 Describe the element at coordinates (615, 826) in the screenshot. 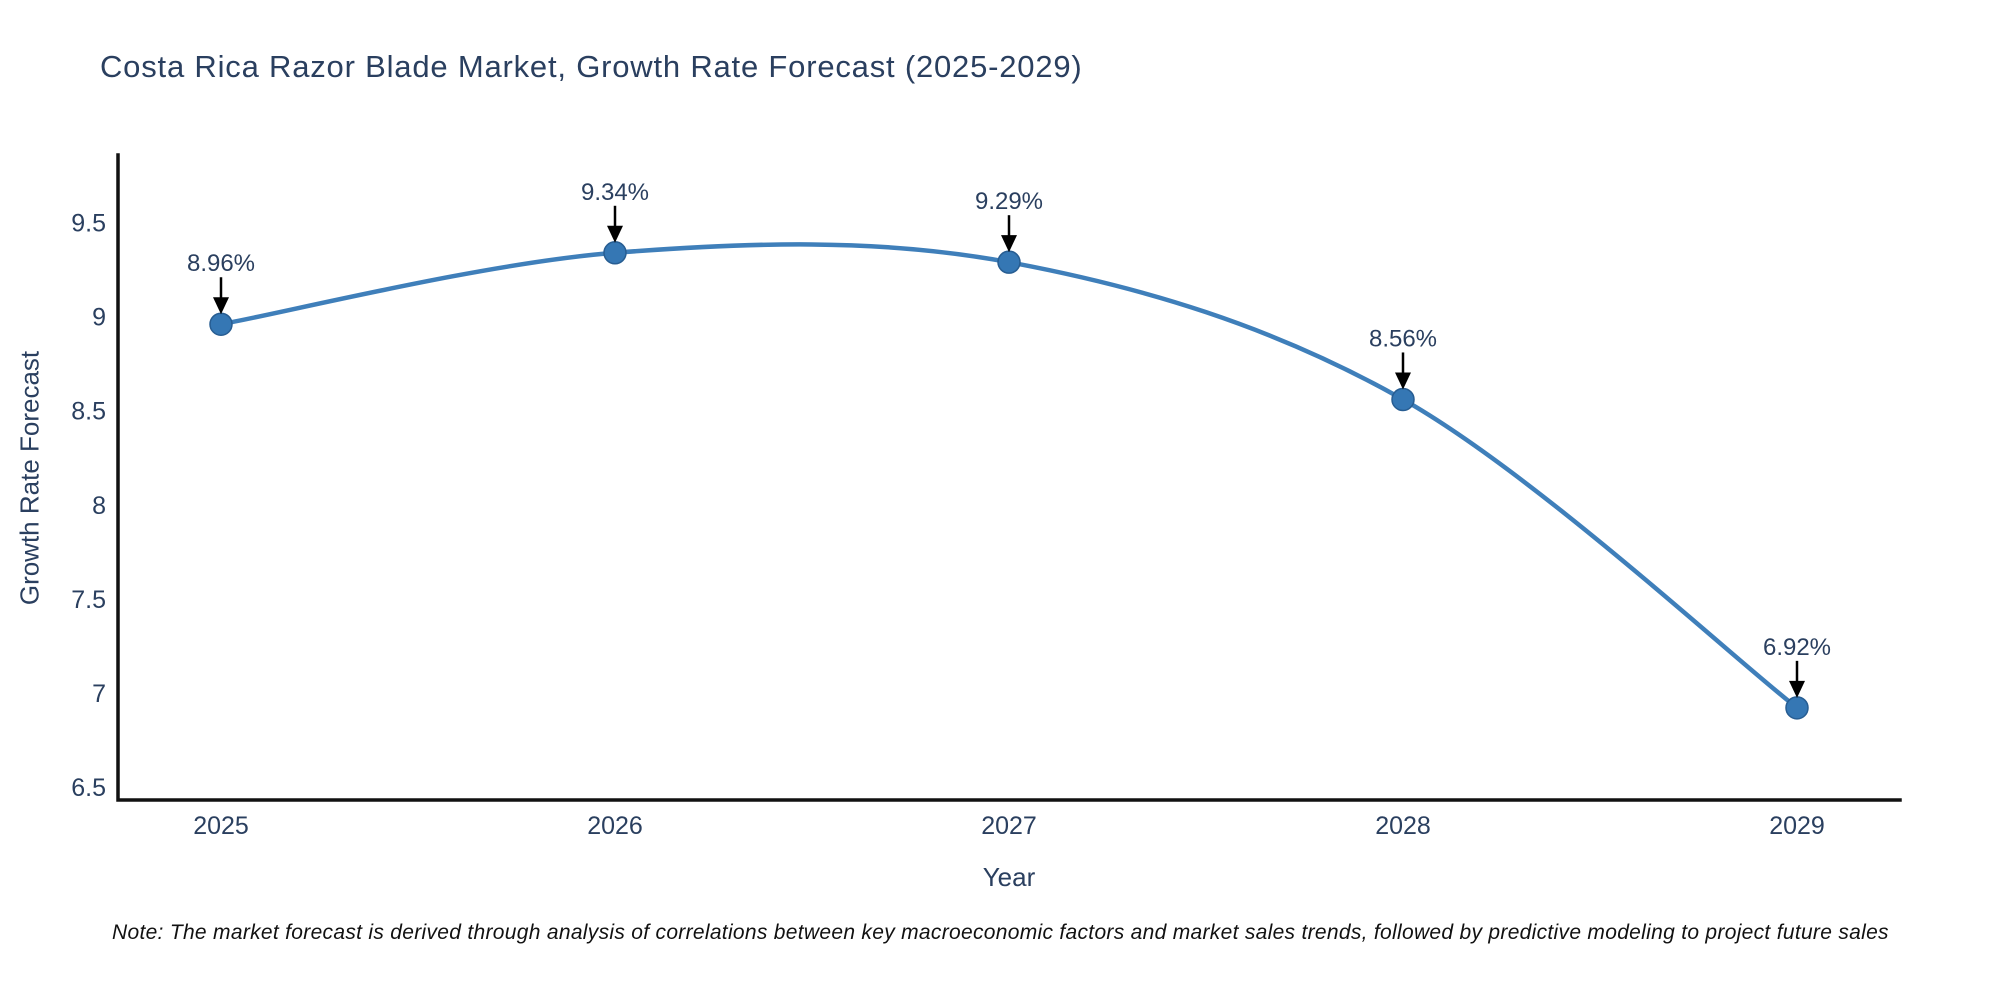

I see `x-tick-label: 2026` at that location.